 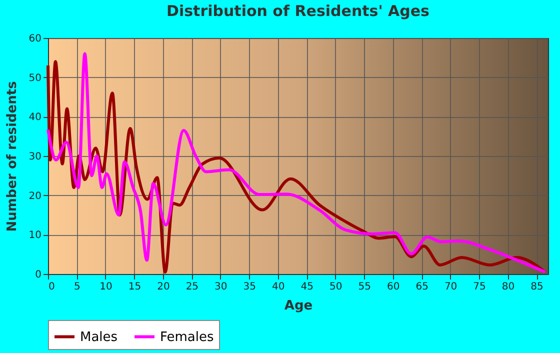 I want to click on y-tick-label: 50, so click(x=35, y=78).